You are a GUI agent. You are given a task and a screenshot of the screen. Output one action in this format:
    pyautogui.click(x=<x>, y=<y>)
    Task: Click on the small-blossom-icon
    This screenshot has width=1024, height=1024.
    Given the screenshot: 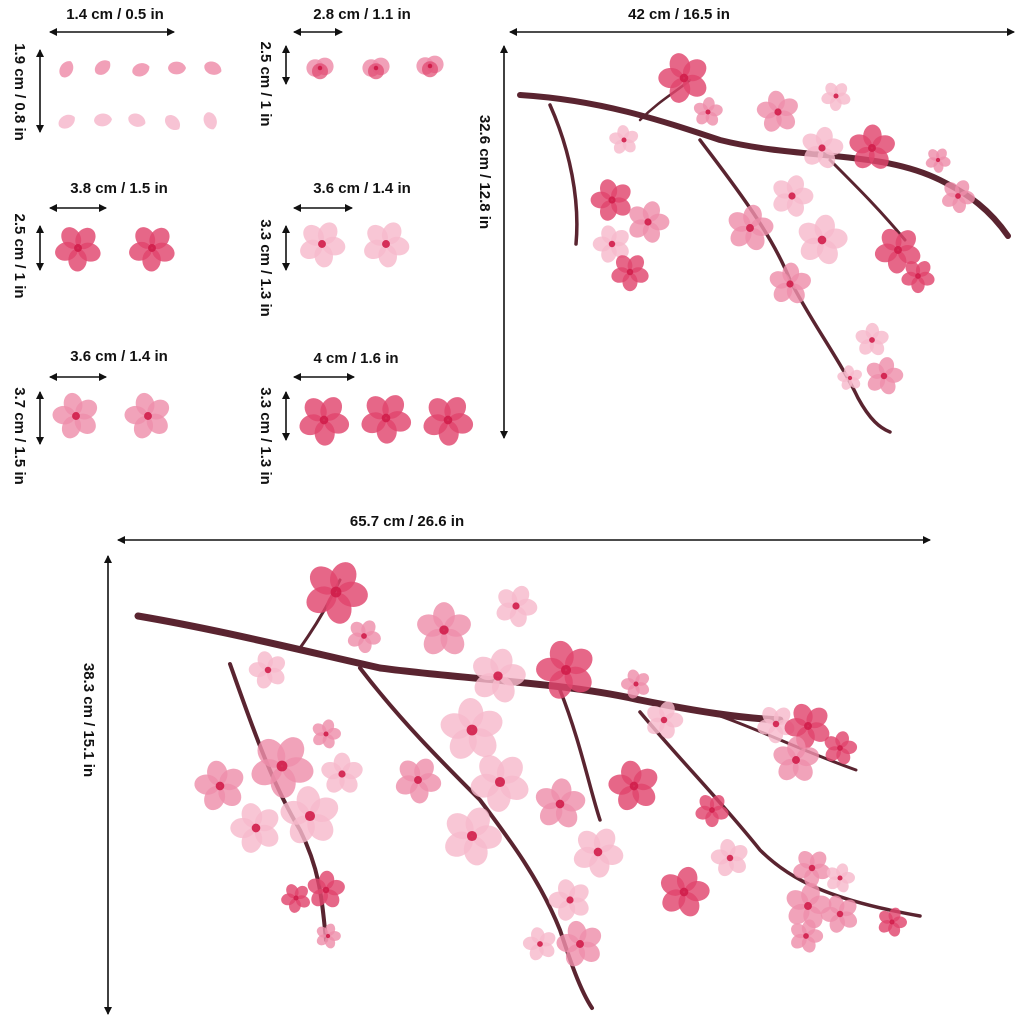 What is the action you would take?
    pyautogui.click(x=152, y=249)
    